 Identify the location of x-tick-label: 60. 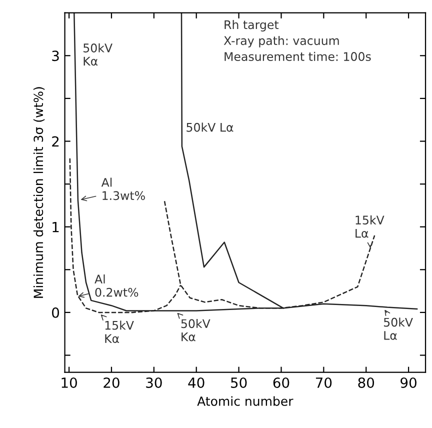
(281, 382).